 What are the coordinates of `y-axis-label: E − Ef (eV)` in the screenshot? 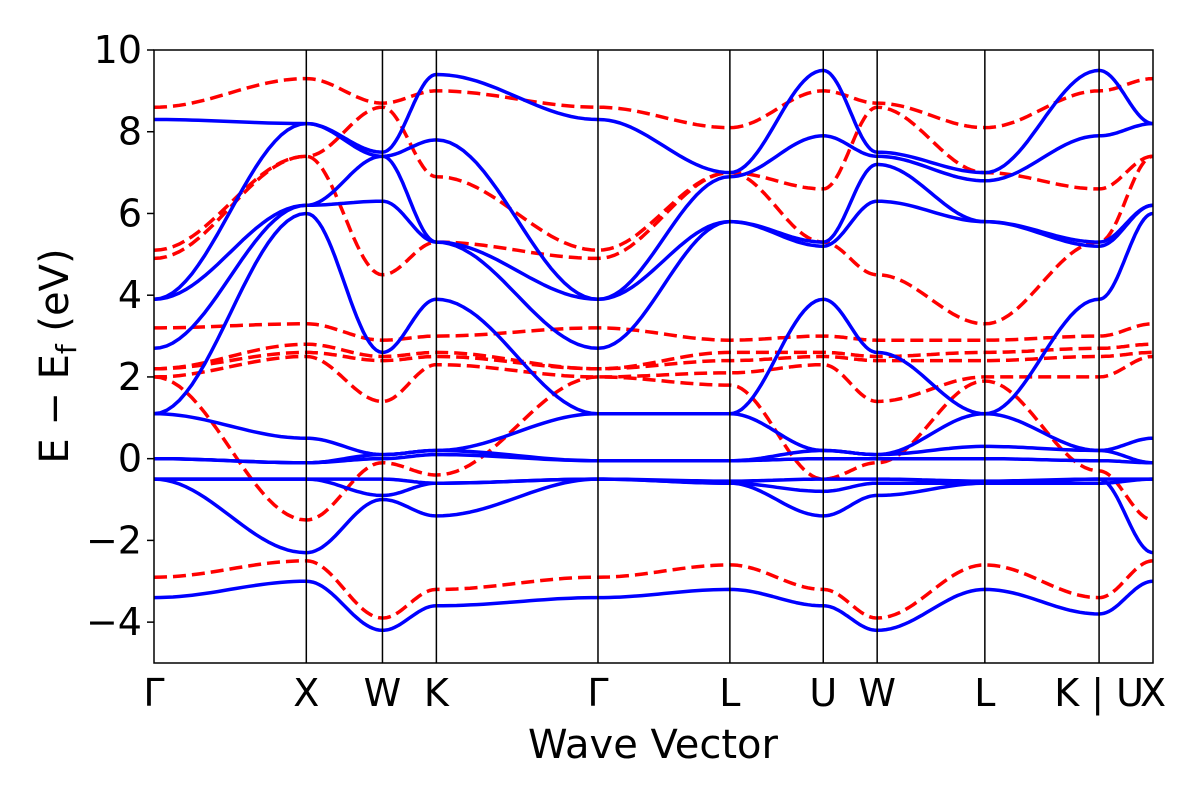 It's located at (57, 355).